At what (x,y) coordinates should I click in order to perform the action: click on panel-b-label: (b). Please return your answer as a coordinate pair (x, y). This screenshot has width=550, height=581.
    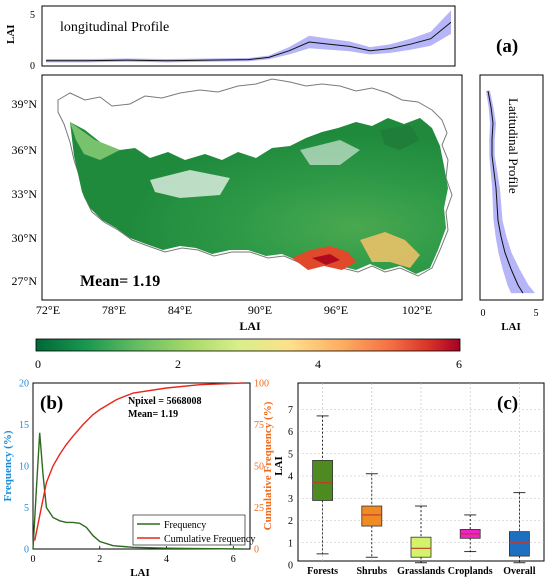
    Looking at the image, I should click on (51, 403).